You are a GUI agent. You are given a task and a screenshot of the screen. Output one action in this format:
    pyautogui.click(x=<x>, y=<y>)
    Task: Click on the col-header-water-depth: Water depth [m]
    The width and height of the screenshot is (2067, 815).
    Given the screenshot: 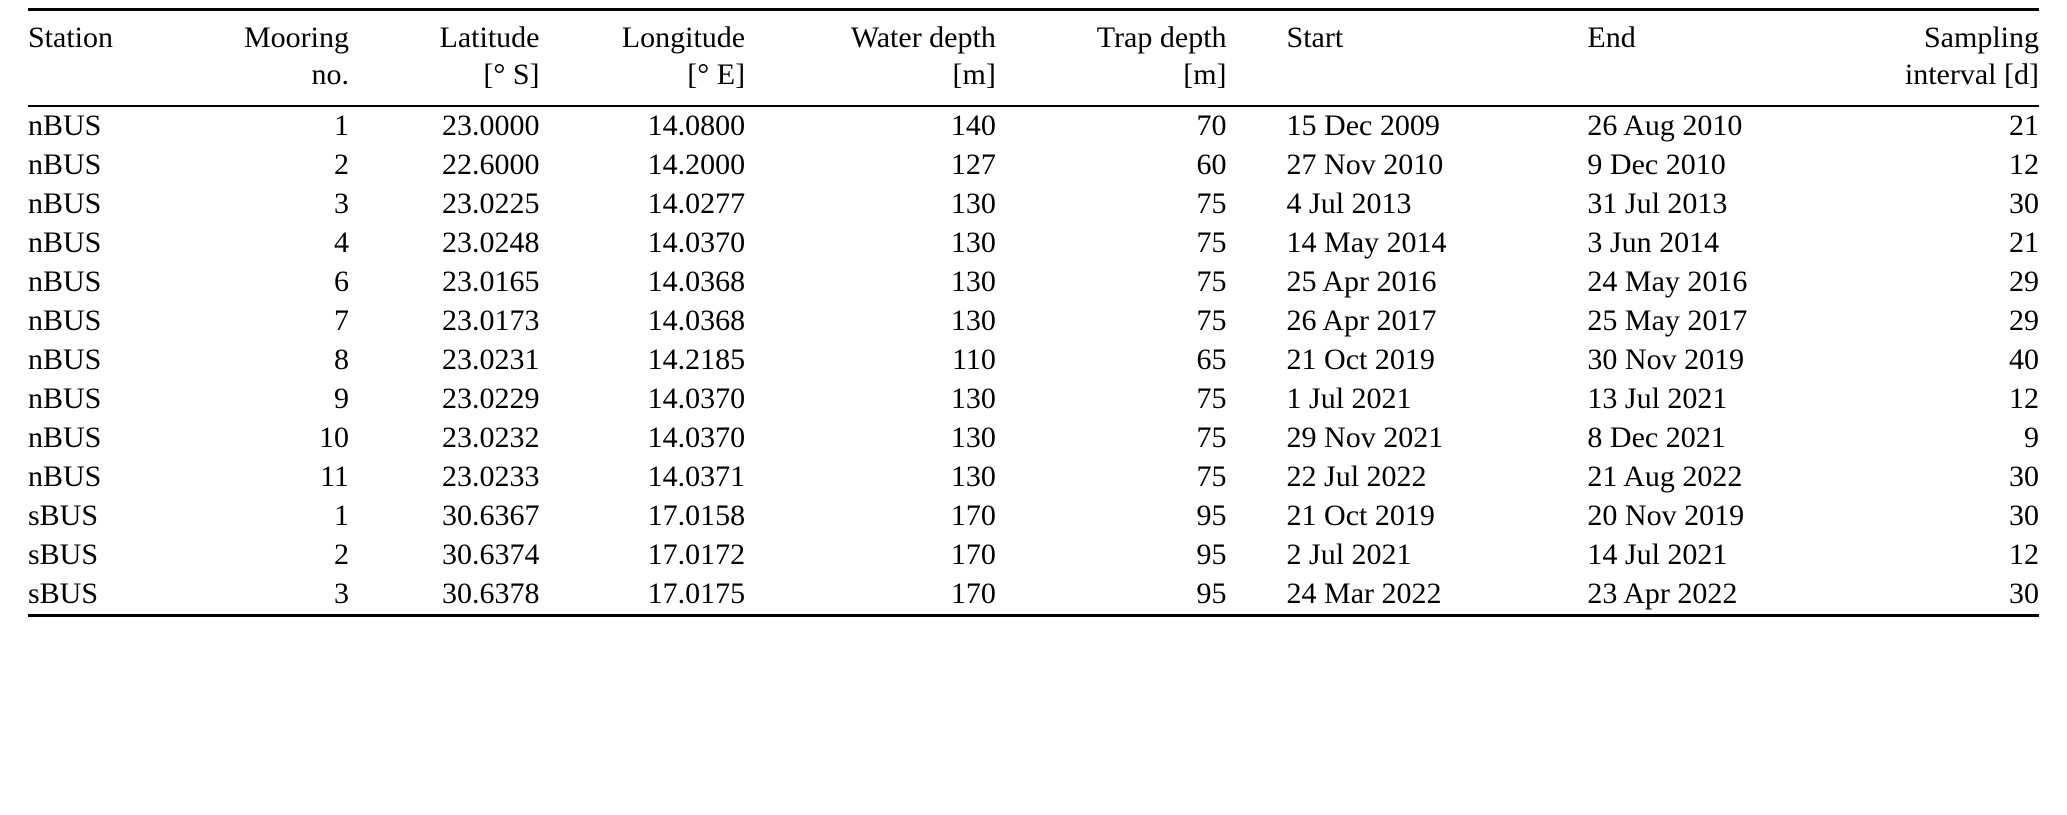 What is the action you would take?
    pyautogui.click(x=870, y=58)
    